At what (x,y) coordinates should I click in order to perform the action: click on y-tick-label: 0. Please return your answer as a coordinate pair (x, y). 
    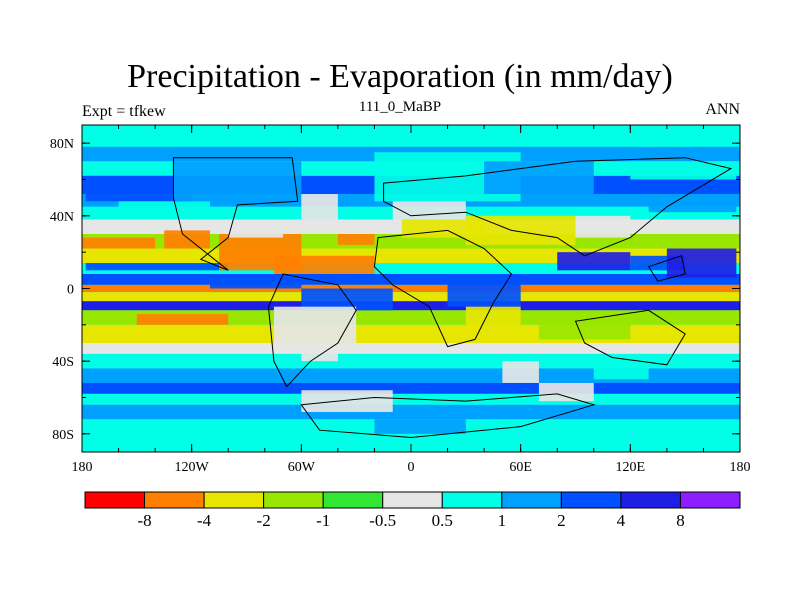
    Looking at the image, I should click on (70, 290).